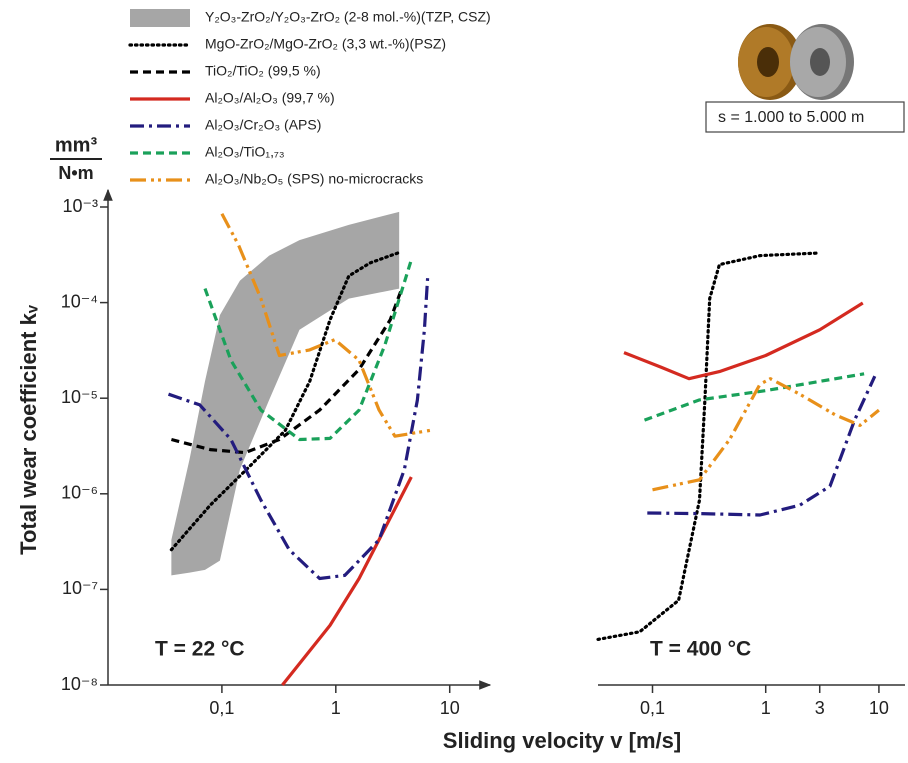 The image size is (908, 763). I want to click on x-axis-label: Sliding velocity v [m/s], so click(562, 740).